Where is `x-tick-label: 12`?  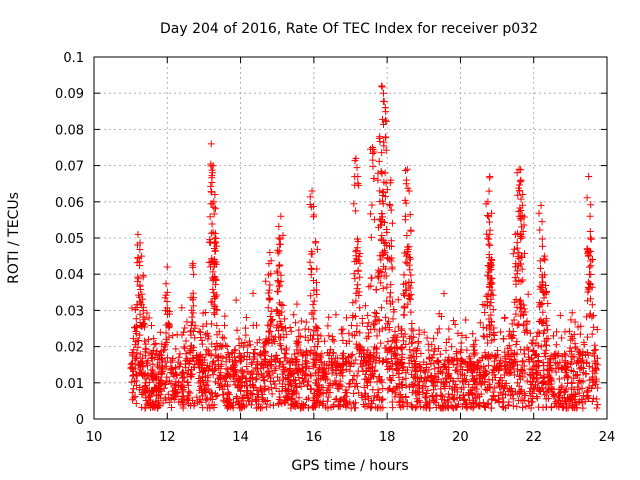 x-tick-label: 12 is located at coordinates (167, 437).